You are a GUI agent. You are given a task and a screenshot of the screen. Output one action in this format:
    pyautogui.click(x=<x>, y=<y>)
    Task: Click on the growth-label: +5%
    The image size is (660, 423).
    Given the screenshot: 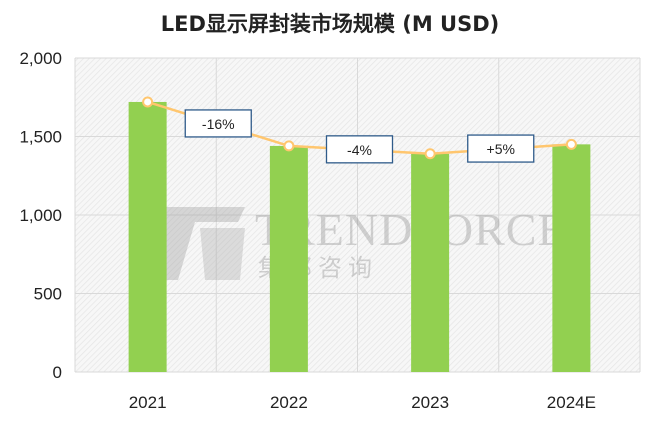 What is the action you would take?
    pyautogui.click(x=501, y=149)
    